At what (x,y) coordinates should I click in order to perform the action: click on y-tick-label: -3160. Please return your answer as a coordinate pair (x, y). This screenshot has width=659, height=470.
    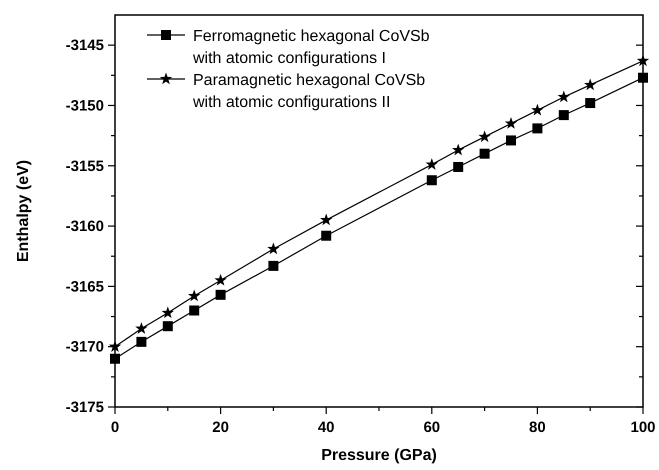
    Looking at the image, I should click on (85, 227).